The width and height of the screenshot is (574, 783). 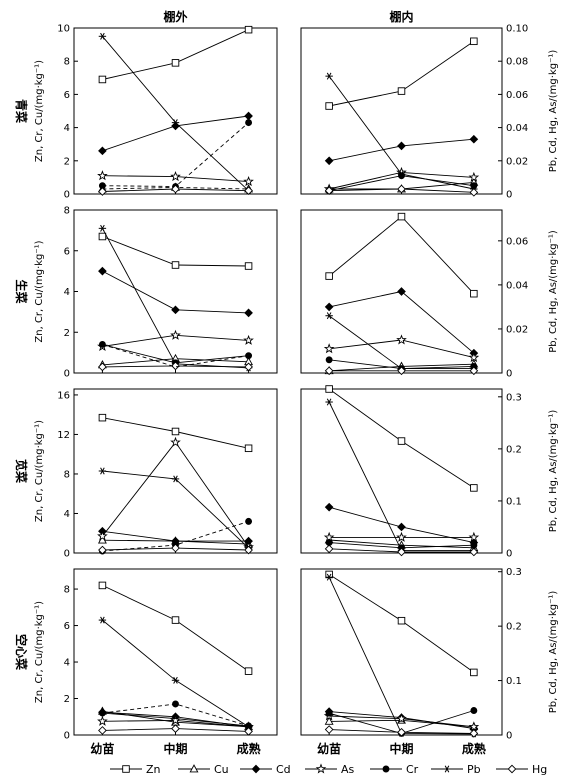 I want to click on legend-item: Cu, so click(x=203, y=769).